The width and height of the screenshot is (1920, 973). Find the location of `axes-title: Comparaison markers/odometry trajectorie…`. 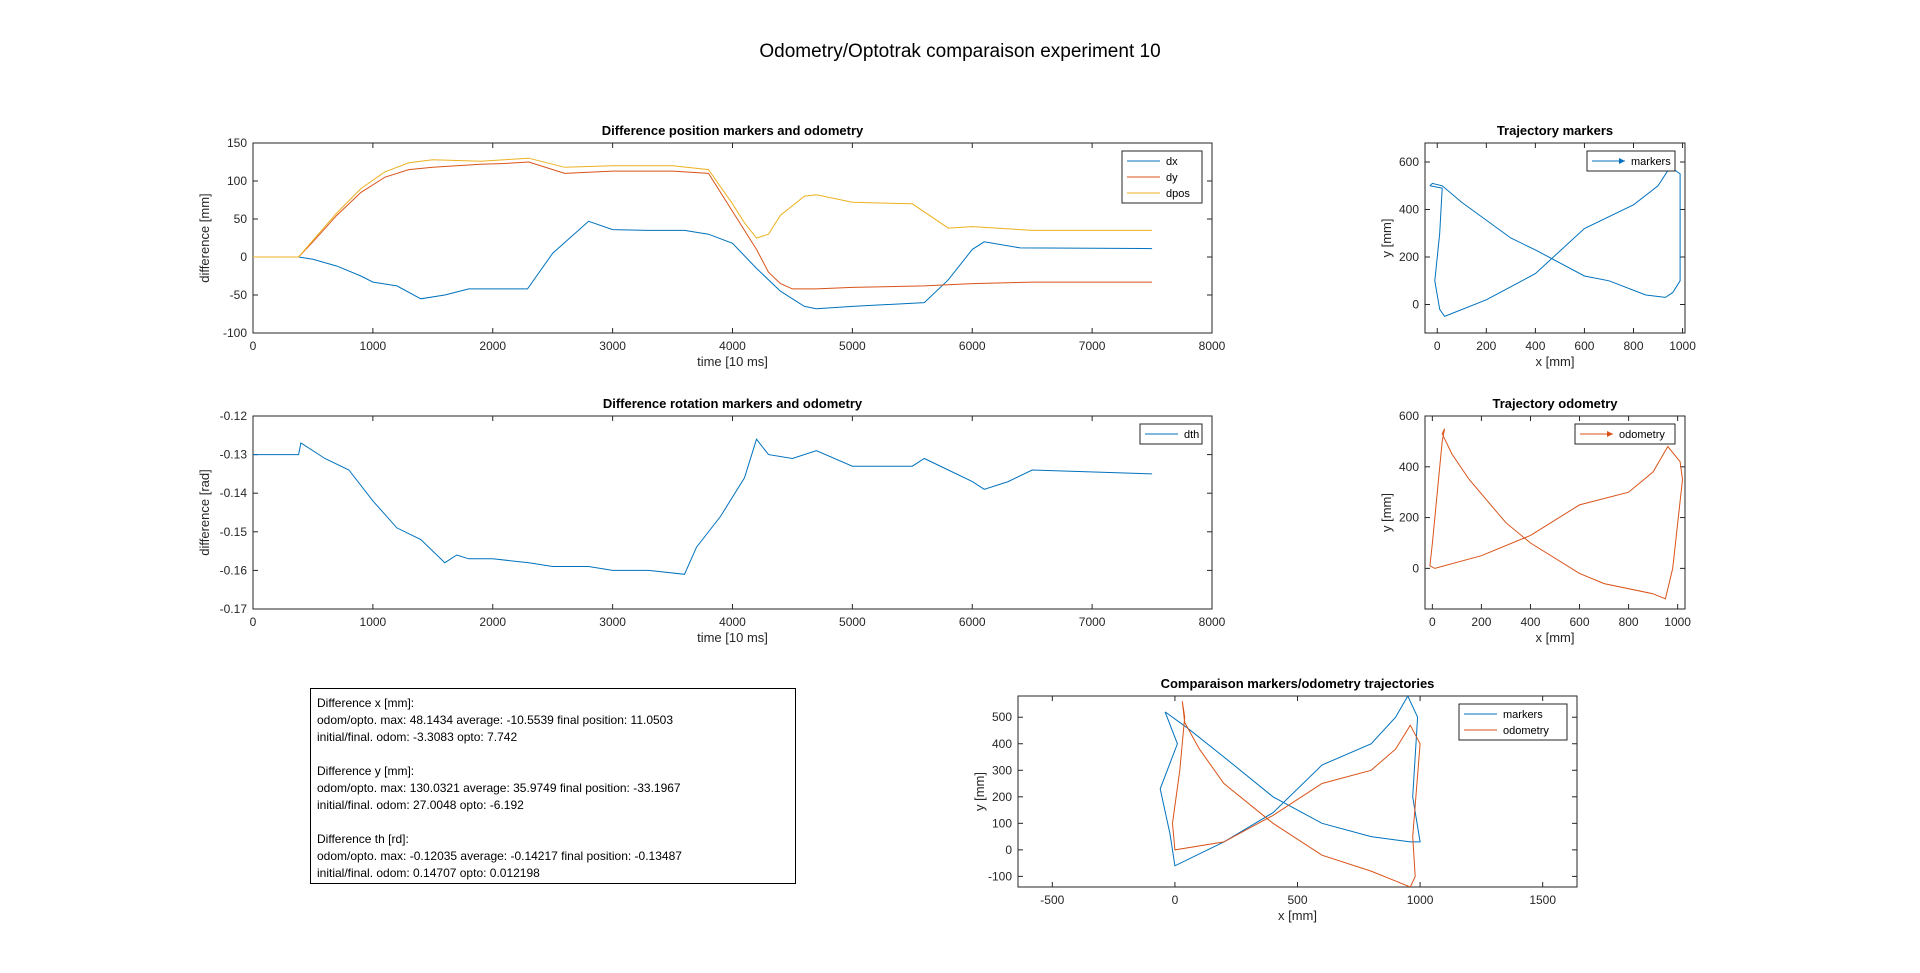

axes-title: Comparaison markers/odometry trajectorie… is located at coordinates (1298, 683).